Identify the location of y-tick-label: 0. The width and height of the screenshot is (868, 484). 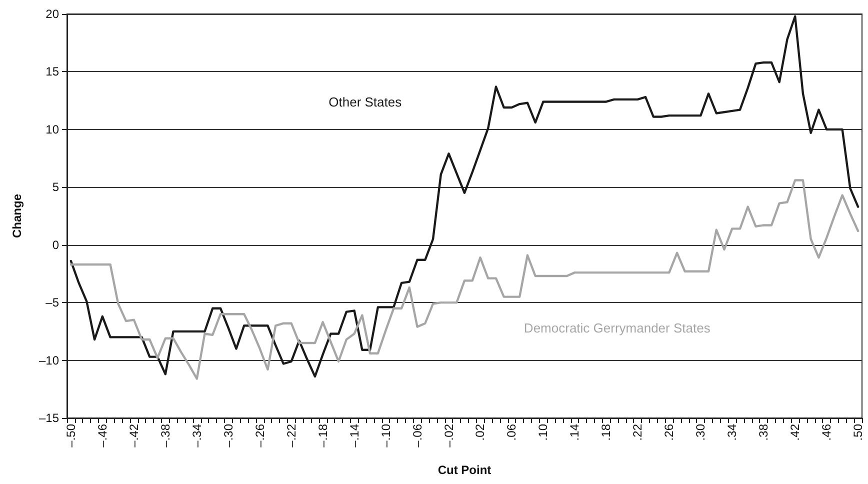
(56, 245).